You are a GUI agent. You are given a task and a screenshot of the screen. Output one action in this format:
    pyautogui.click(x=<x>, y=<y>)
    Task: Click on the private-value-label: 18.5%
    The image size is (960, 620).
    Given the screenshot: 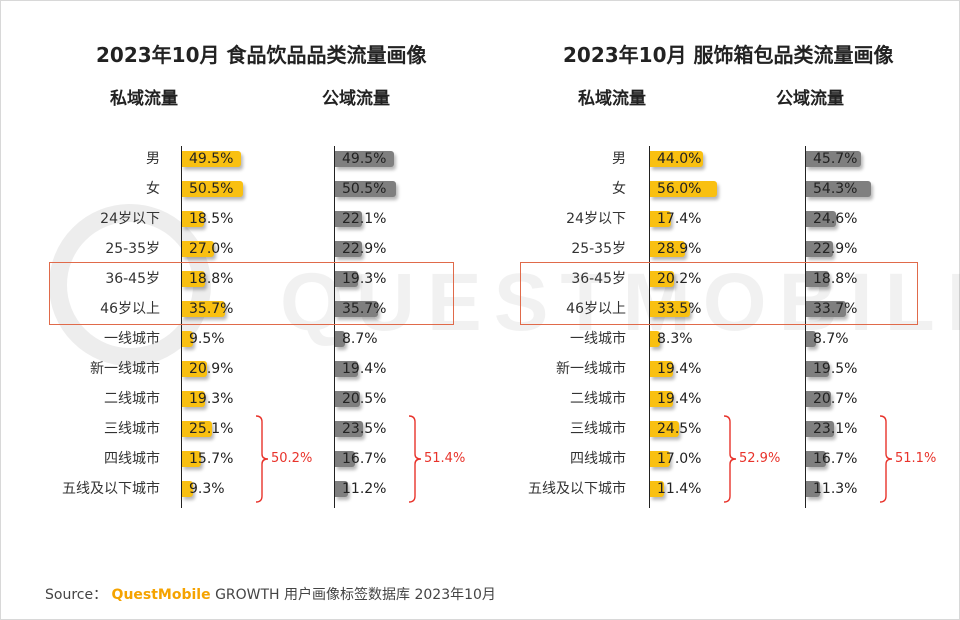 What is the action you would take?
    pyautogui.click(x=211, y=219)
    